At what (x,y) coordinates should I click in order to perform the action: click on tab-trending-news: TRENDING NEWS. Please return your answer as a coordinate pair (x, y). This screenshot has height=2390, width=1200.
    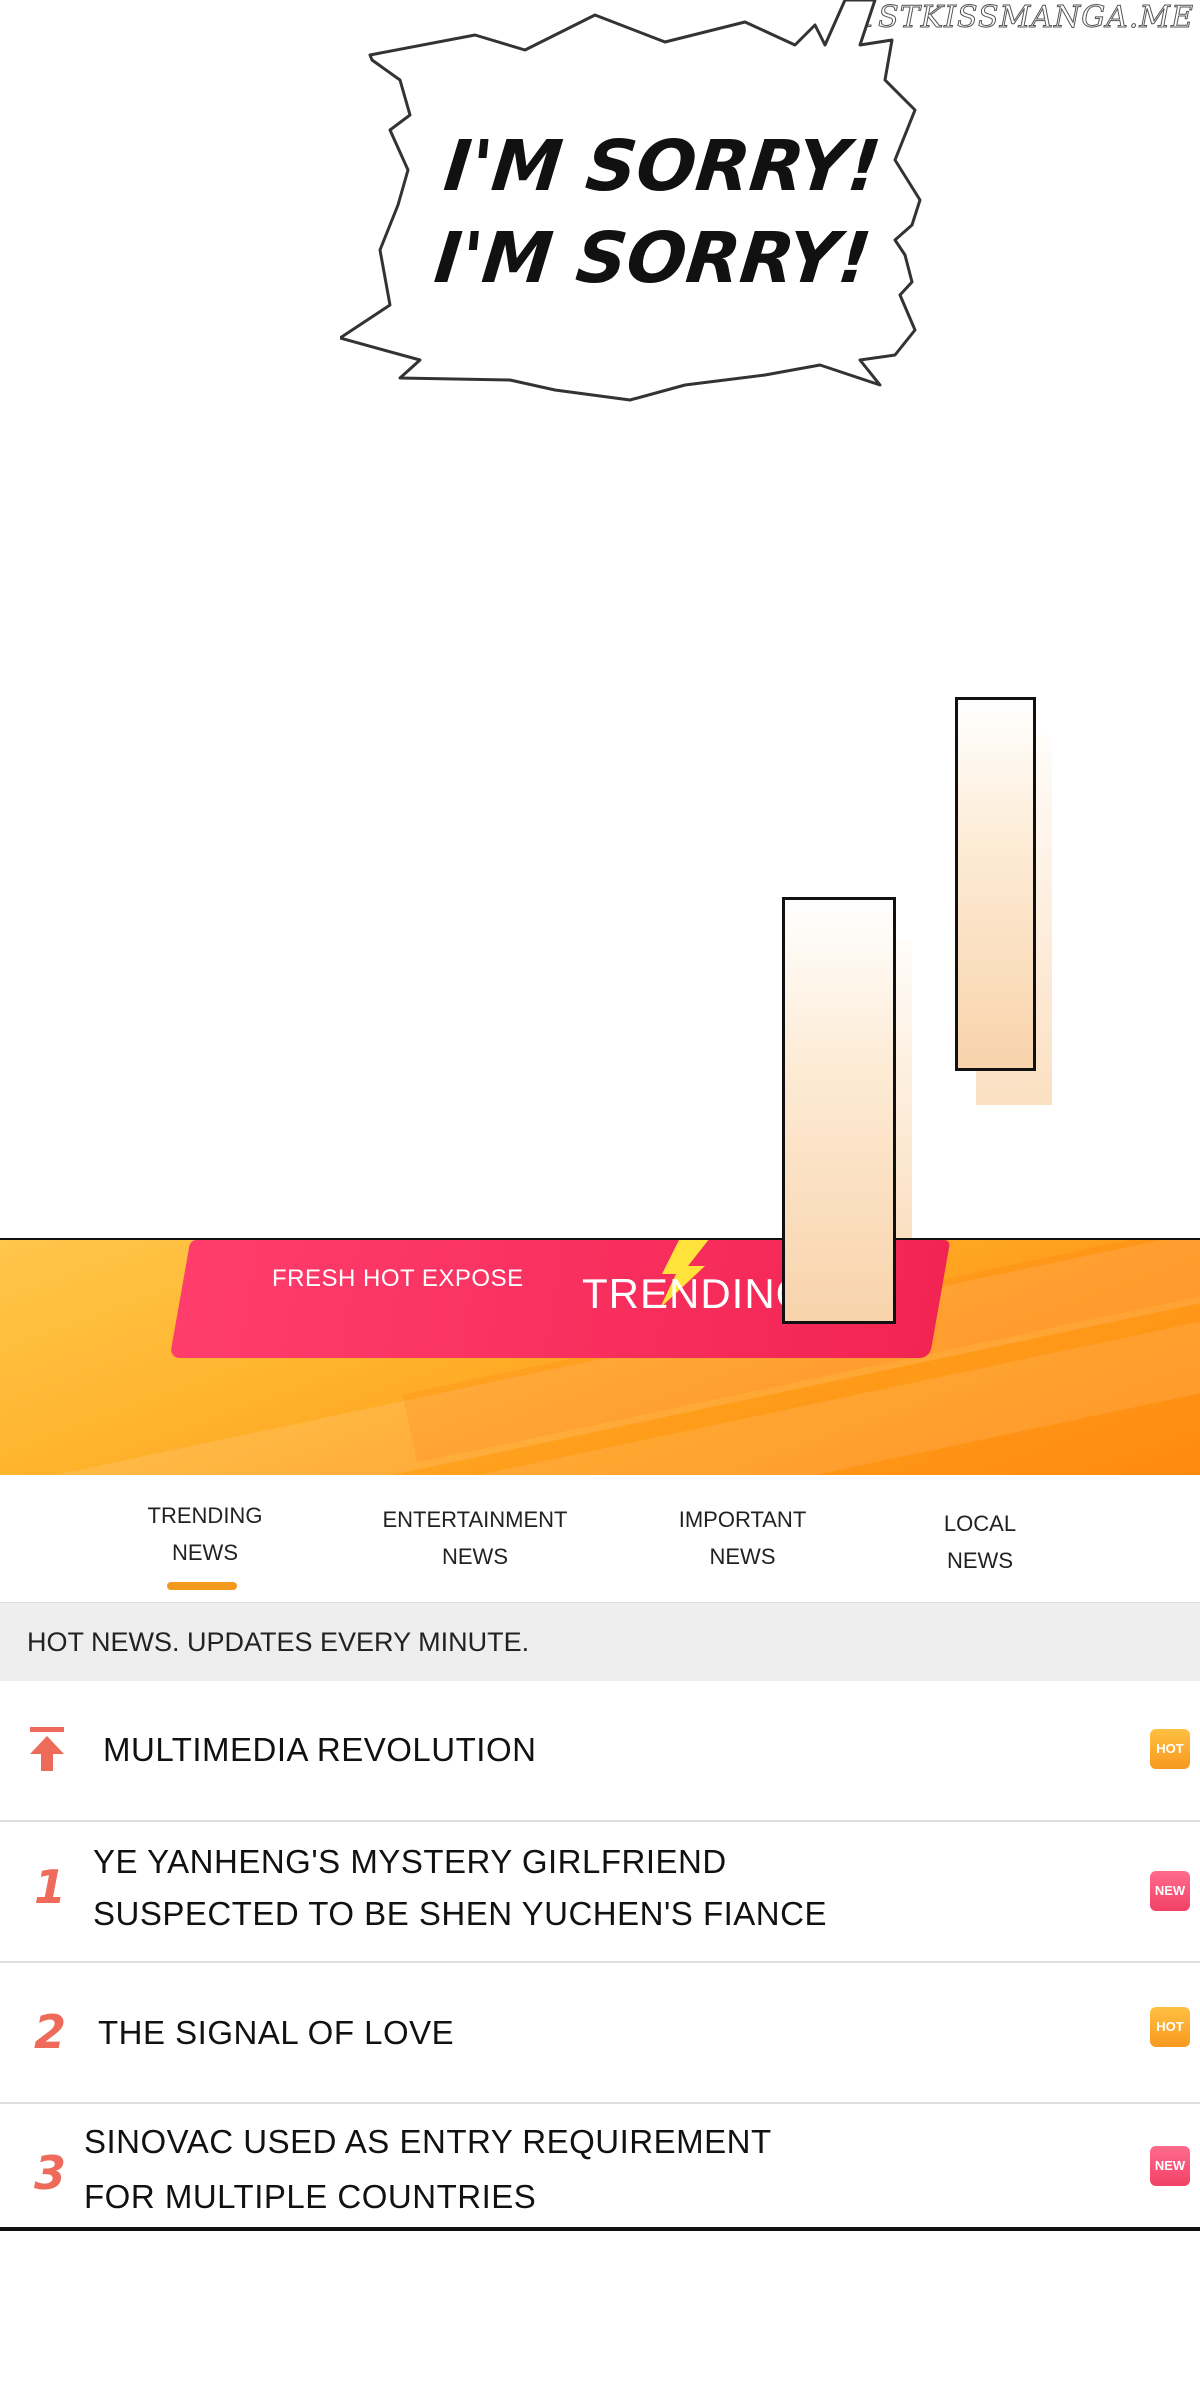
    Looking at the image, I should click on (205, 1534).